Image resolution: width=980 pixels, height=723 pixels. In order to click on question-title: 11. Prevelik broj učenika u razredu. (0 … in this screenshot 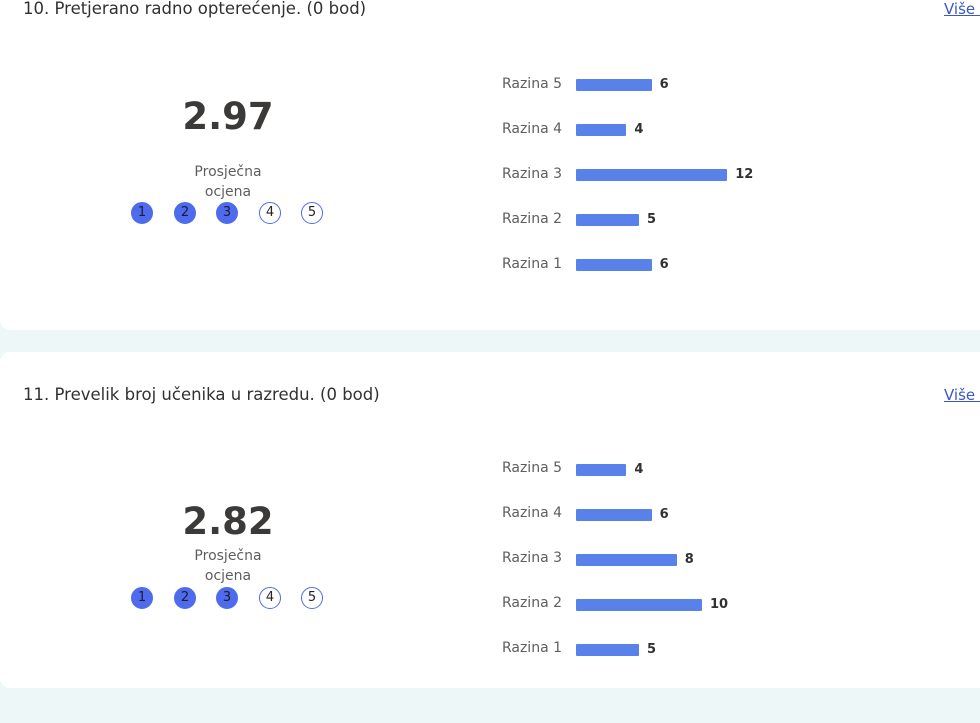, I will do `click(201, 394)`.